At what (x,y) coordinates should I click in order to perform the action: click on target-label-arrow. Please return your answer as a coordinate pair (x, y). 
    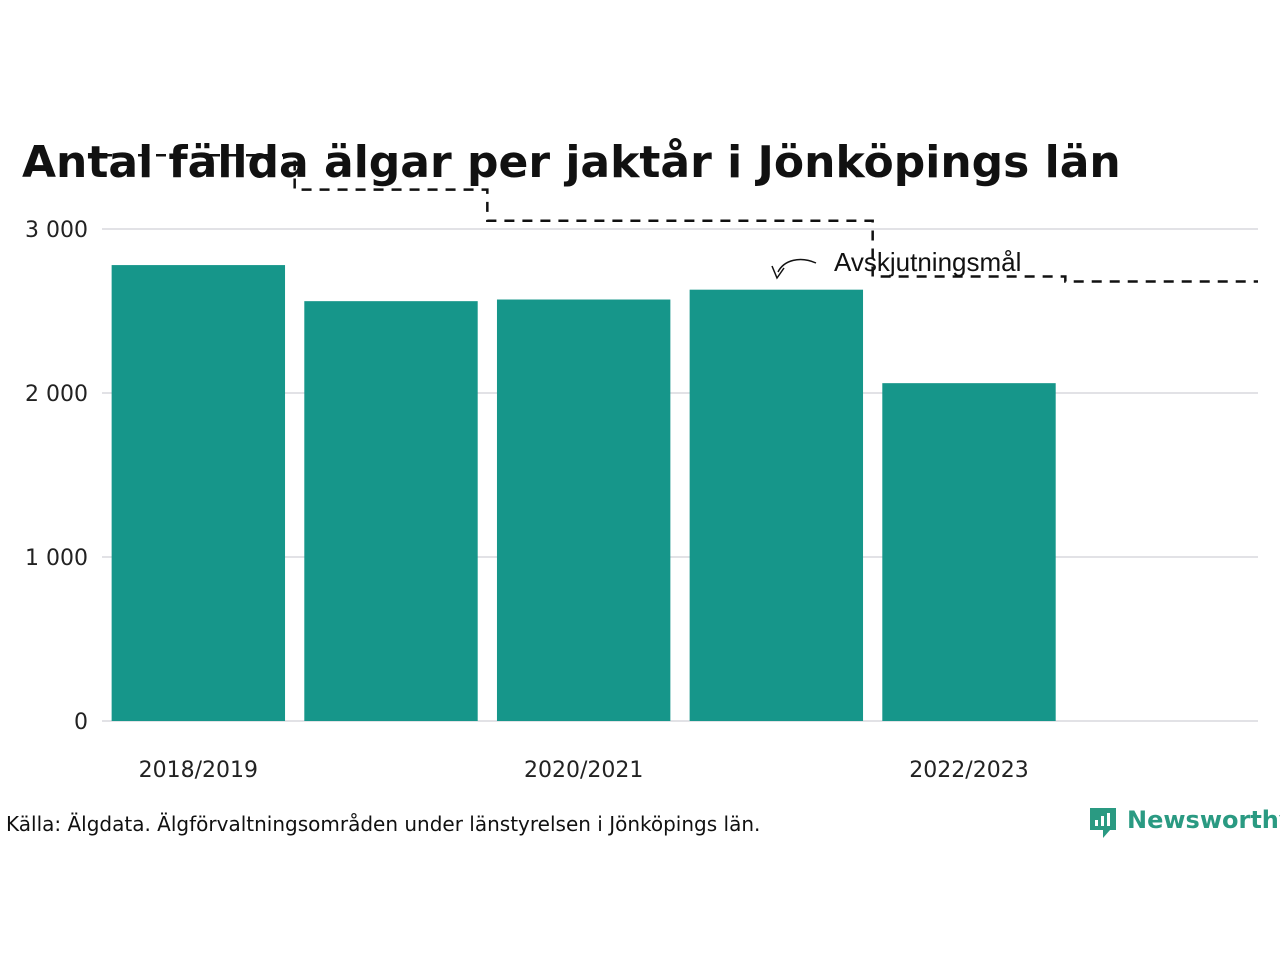
    Looking at the image, I should click on (797, 265).